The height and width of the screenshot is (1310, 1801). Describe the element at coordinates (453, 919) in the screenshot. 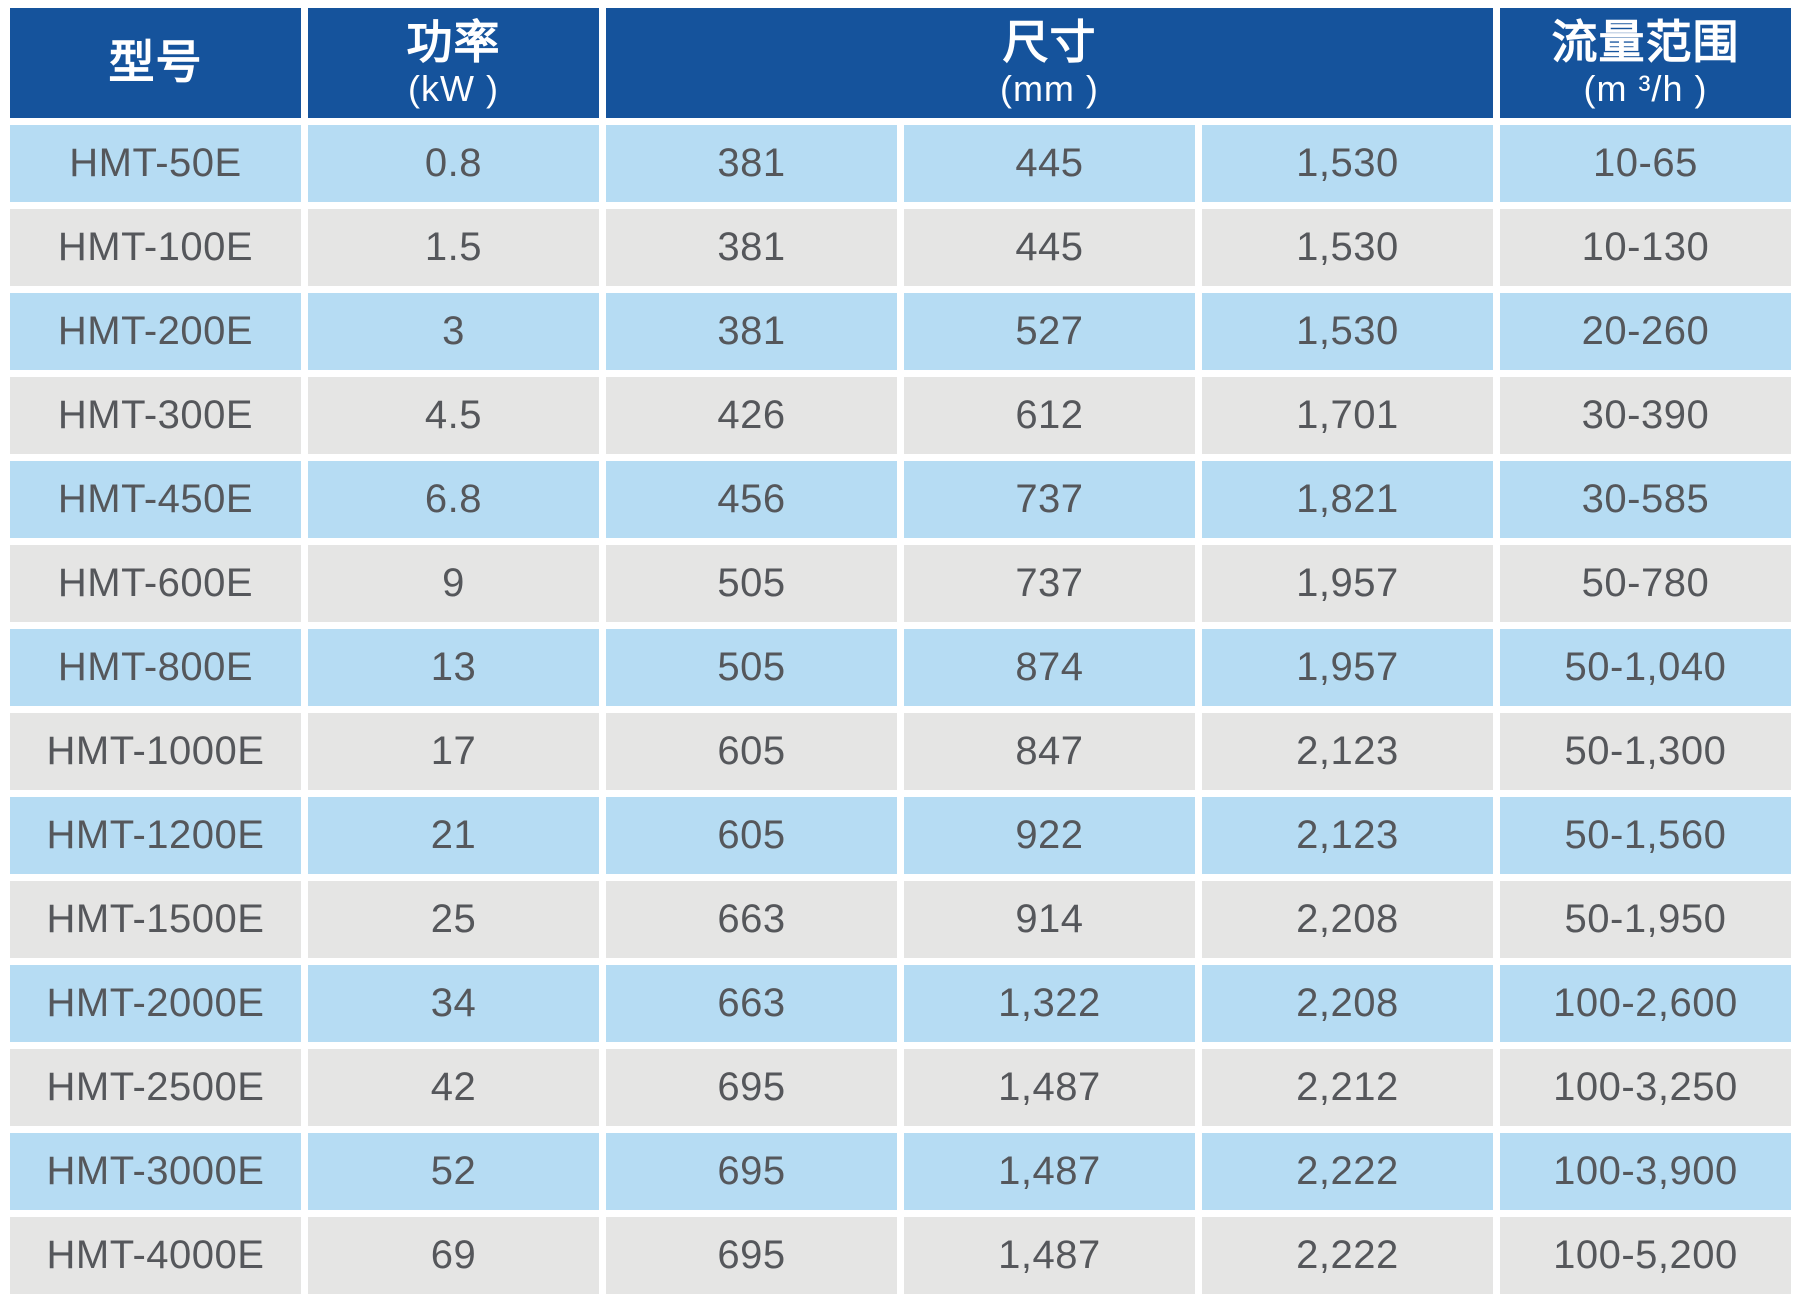

I see `power-cell: 25` at that location.